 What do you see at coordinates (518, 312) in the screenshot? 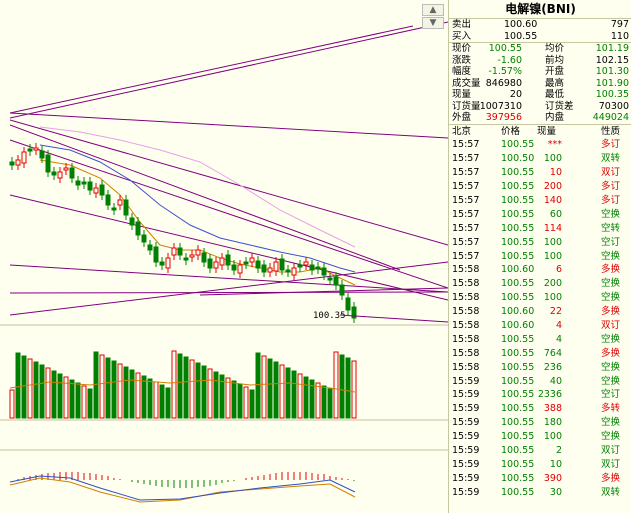
I see `trade-price: 100.60` at bounding box center [518, 312].